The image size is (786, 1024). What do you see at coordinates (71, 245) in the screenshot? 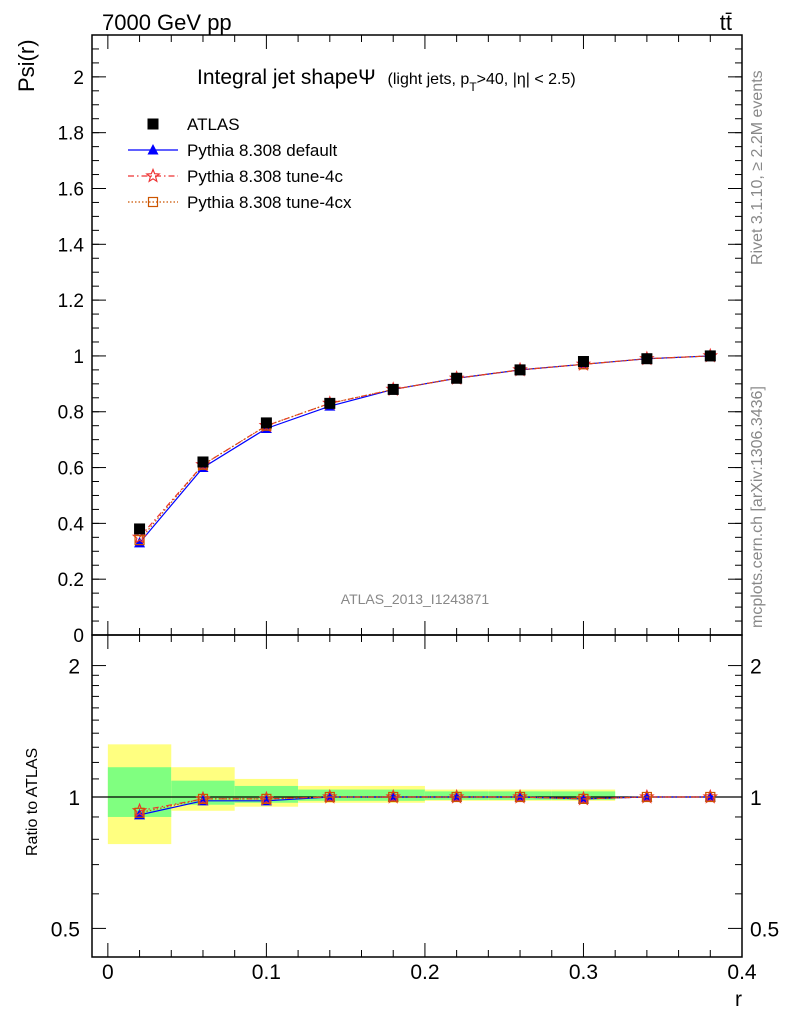
I see `top-y-tick-label: 1.4` at bounding box center [71, 245].